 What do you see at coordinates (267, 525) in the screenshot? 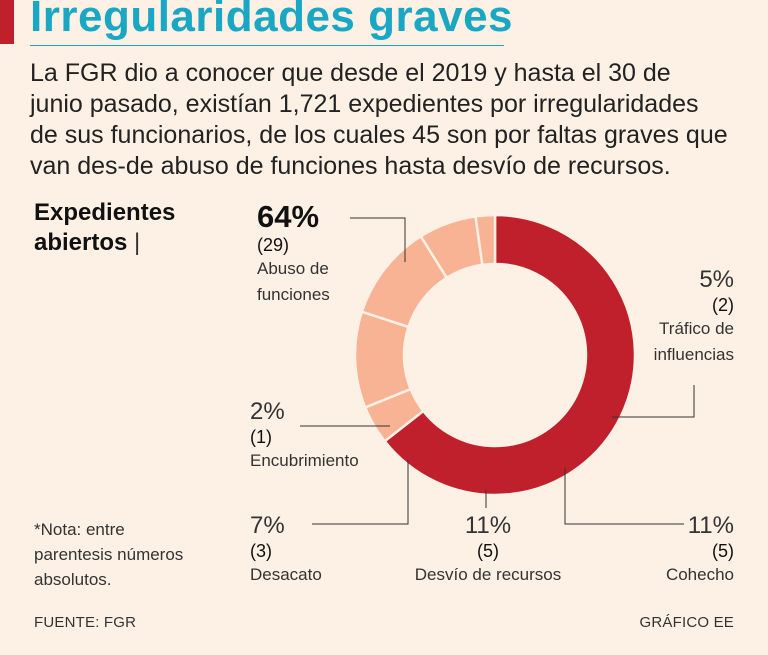
I see `label-desacato-percent: 7%` at bounding box center [267, 525].